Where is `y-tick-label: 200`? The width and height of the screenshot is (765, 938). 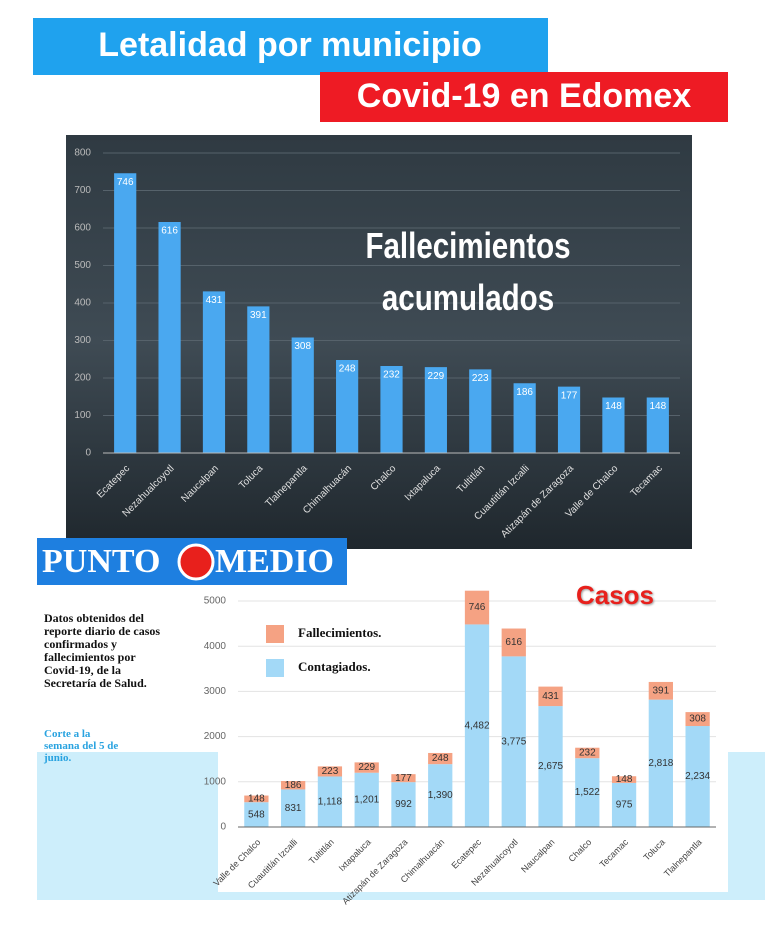
y-tick-label: 200 is located at coordinates (82, 378).